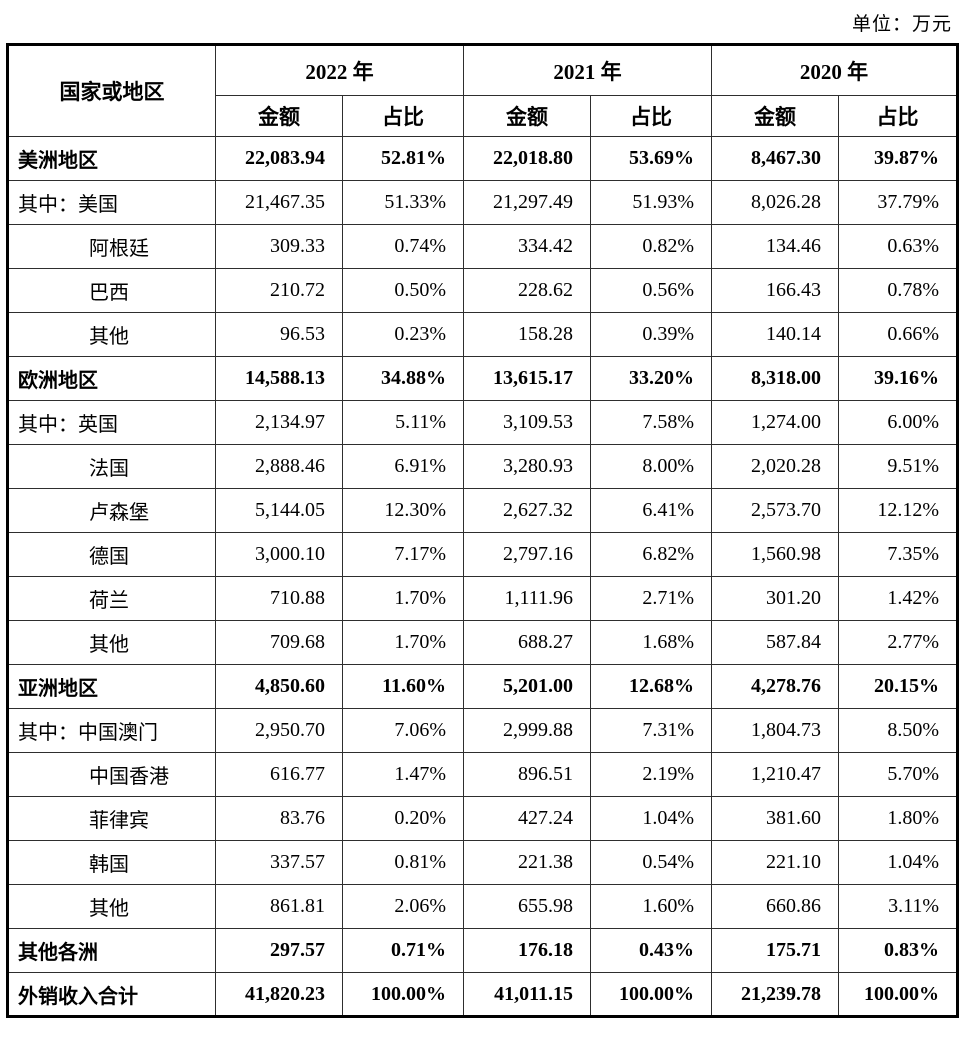 Image resolution: width=964 pixels, height=1048 pixels. I want to click on row-label: 其他, so click(111, 906).